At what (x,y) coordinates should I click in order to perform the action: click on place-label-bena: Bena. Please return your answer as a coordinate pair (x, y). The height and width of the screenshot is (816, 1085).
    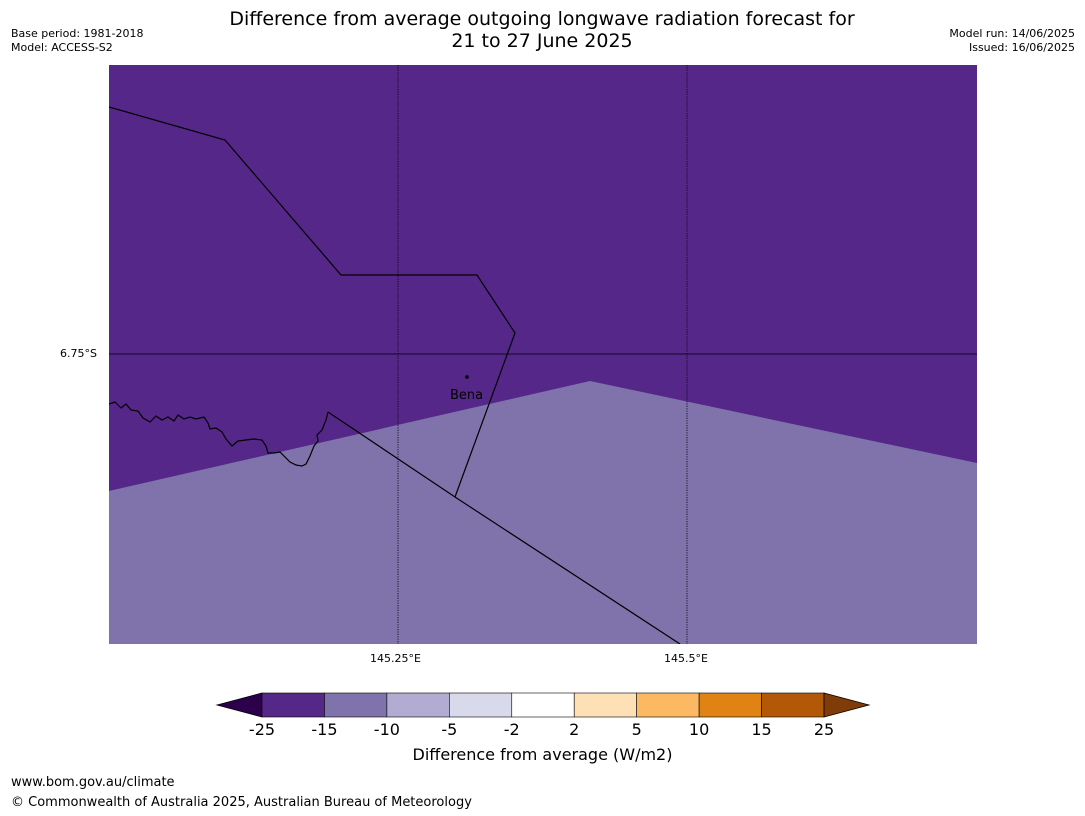
    Looking at the image, I should click on (467, 395).